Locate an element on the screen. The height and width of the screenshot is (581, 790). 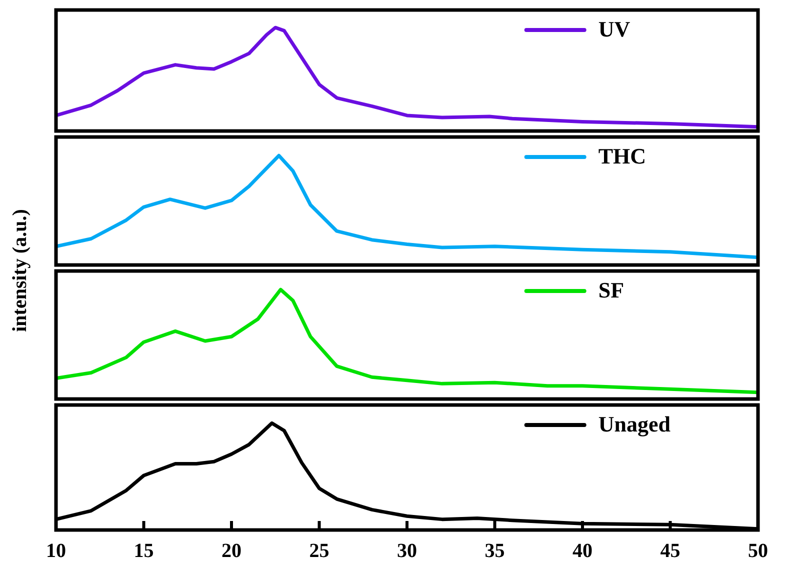
legend-label: THC is located at coordinates (622, 156).